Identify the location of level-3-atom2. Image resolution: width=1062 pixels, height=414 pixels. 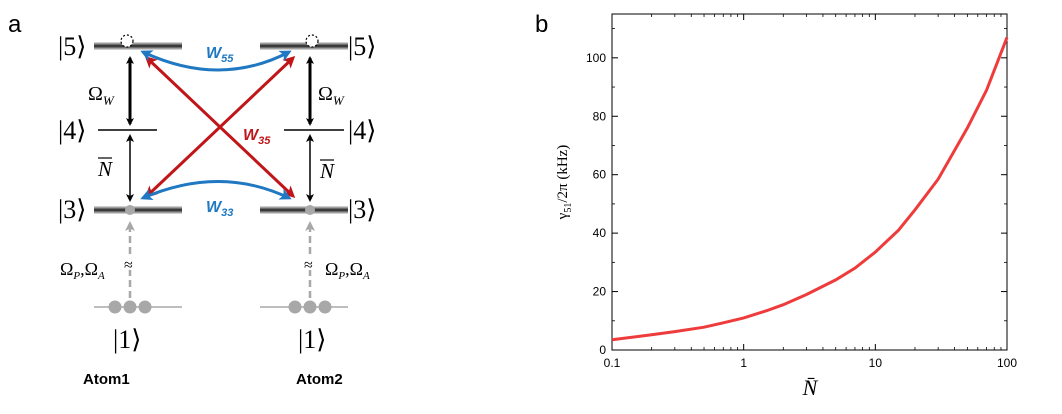
(304, 210).